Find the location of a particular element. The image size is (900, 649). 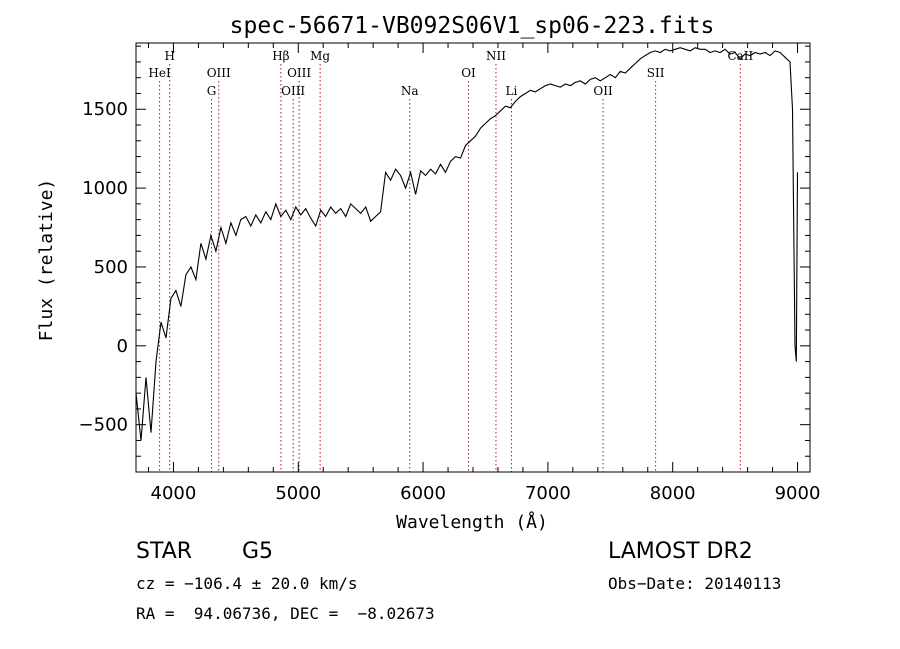

x-tick-label: 7000 is located at coordinates (548, 493).